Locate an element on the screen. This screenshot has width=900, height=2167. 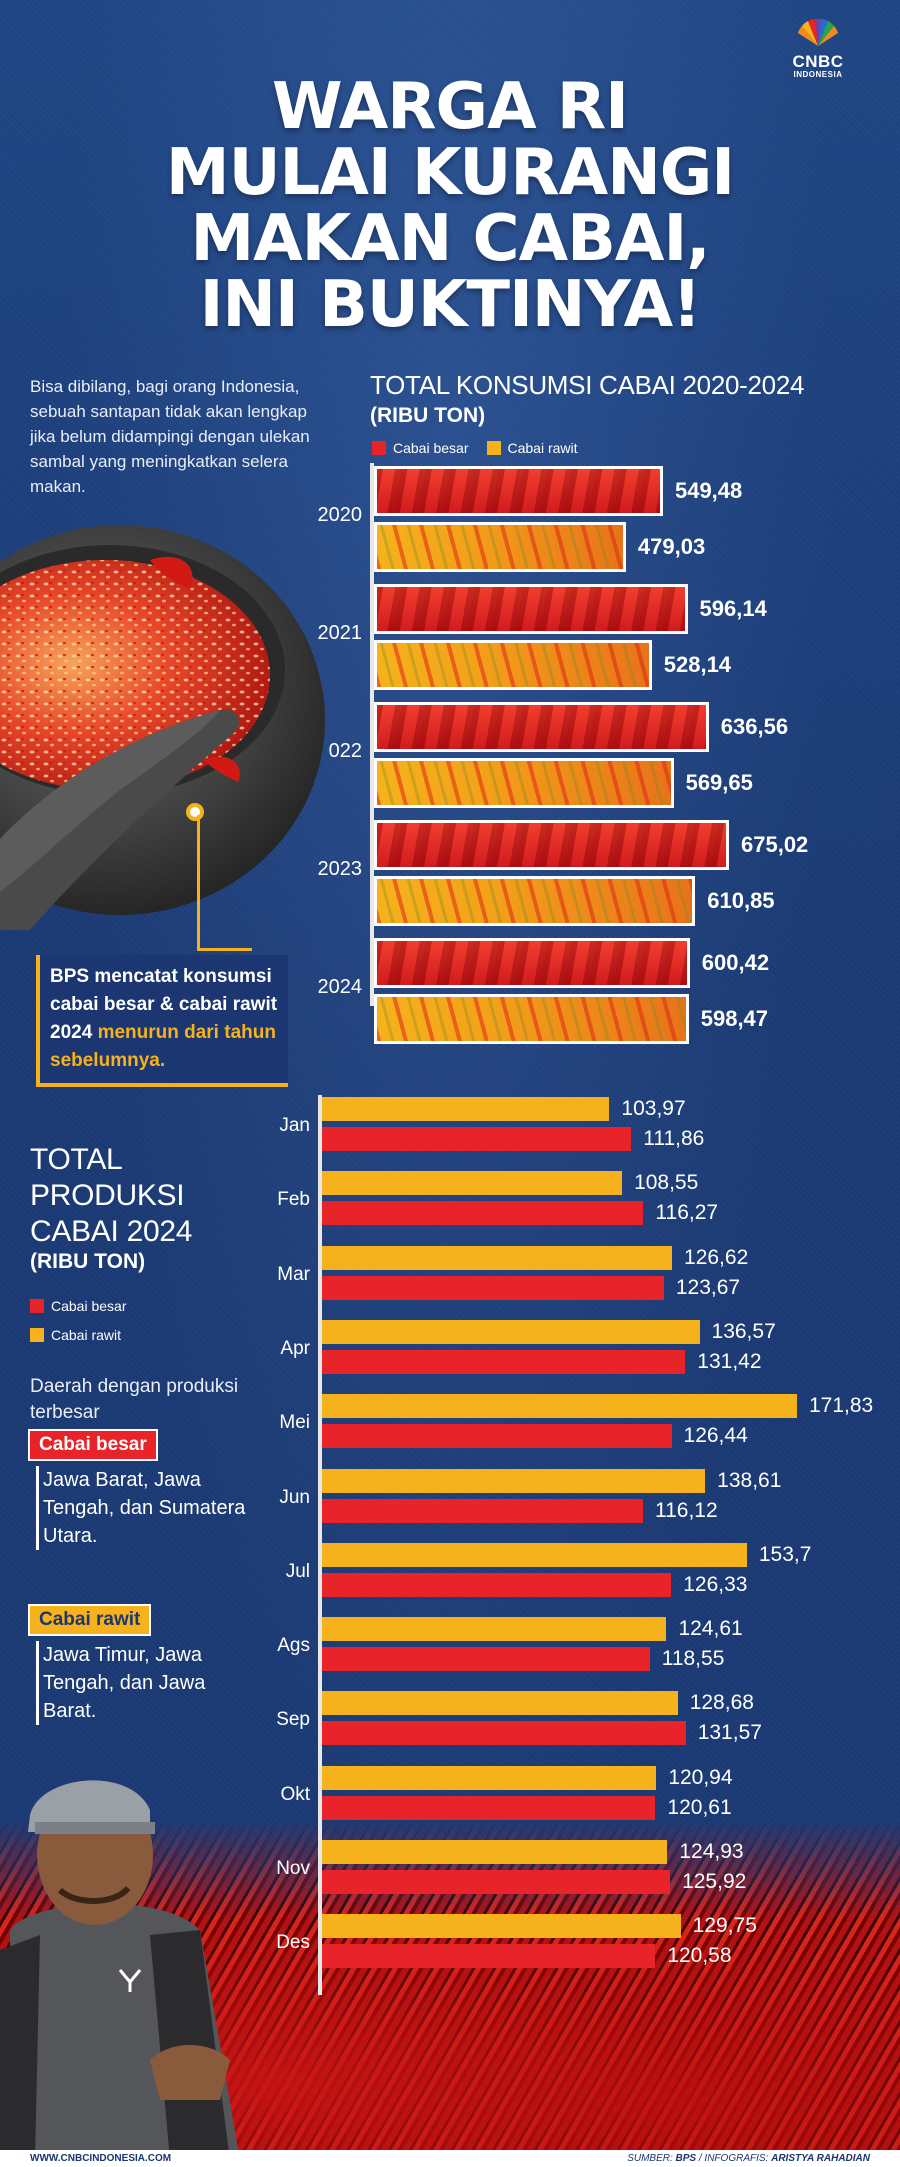
tag-cabai-rawit: Cabai rawit is located at coordinates (90, 1620).